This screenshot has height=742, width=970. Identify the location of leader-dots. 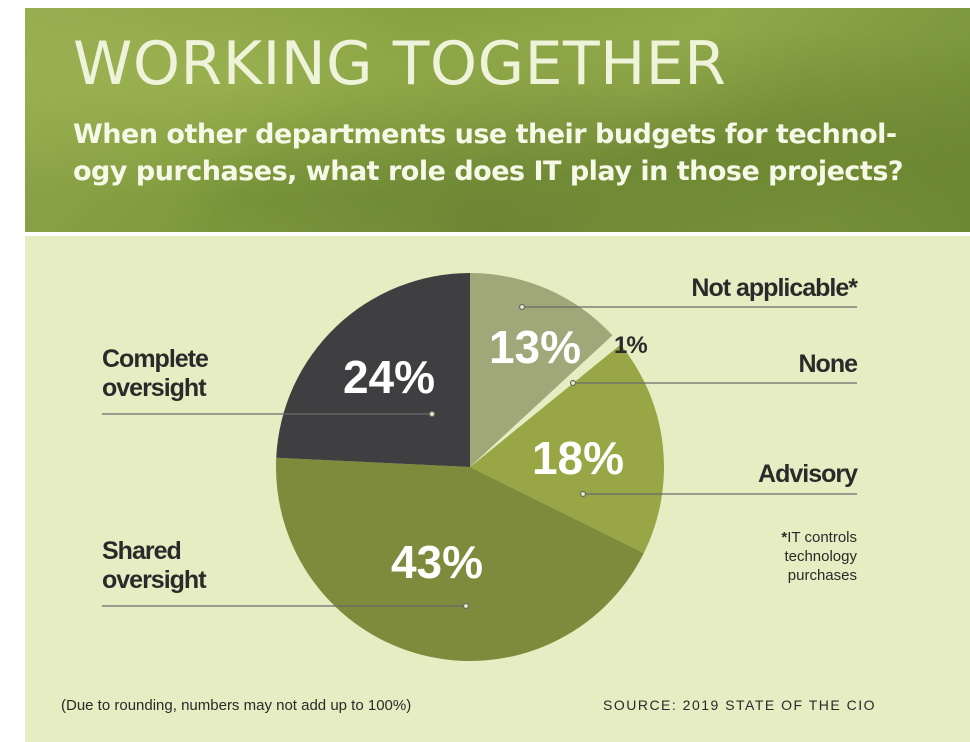
(507, 456).